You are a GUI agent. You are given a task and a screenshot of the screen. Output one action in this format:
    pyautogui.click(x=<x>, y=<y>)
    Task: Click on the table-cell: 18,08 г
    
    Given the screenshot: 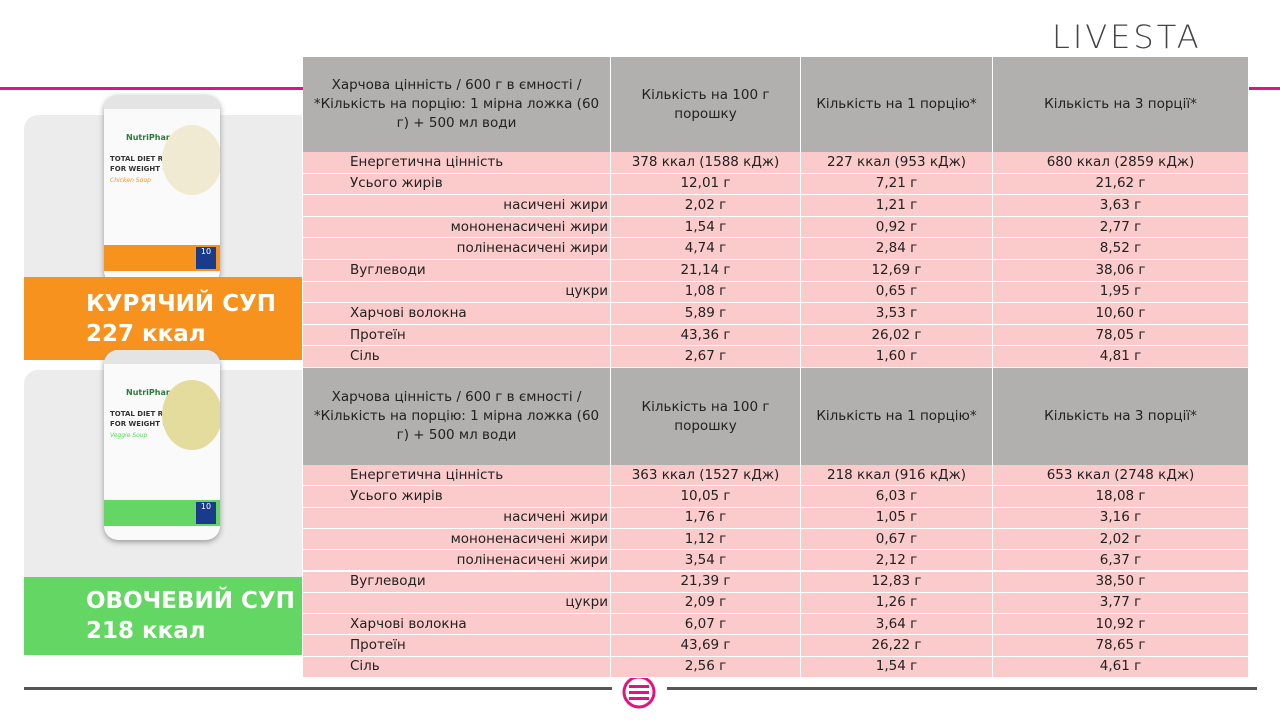 What is the action you would take?
    pyautogui.click(x=1121, y=497)
    